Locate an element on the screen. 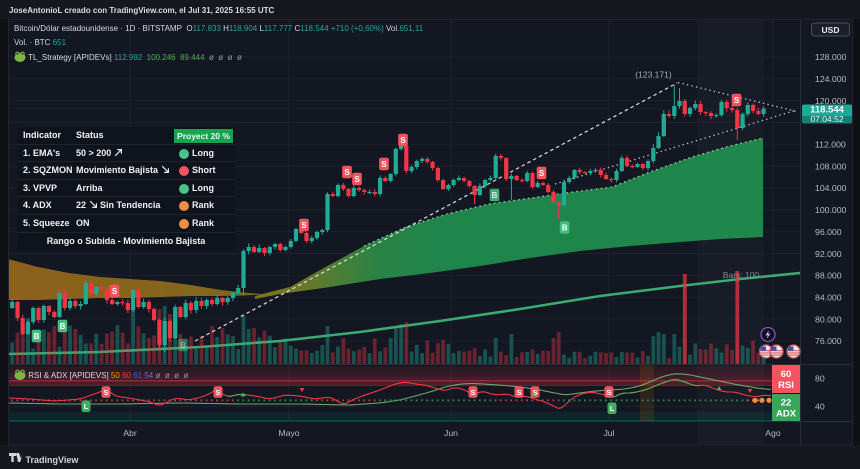 The height and width of the screenshot is (469, 860). svg-text: 80.000 is located at coordinates (828, 319).